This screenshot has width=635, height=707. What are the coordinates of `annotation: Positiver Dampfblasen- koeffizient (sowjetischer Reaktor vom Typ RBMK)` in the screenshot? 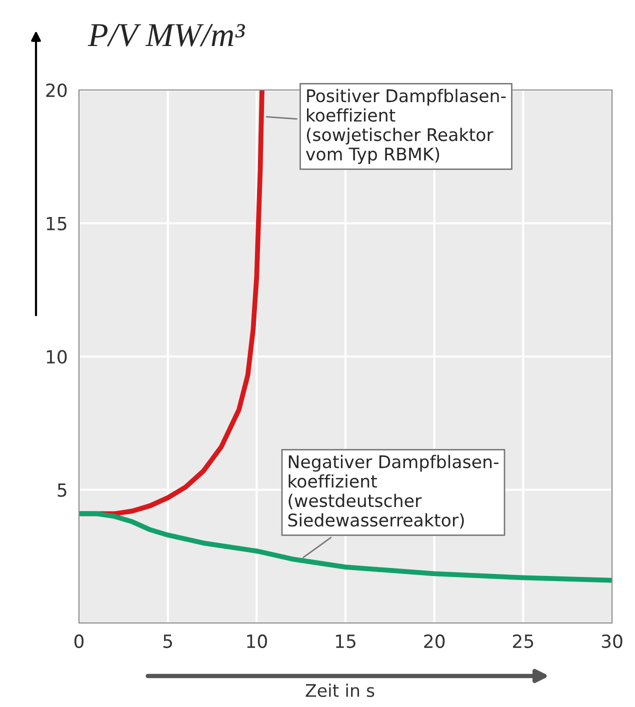 It's located at (406, 126).